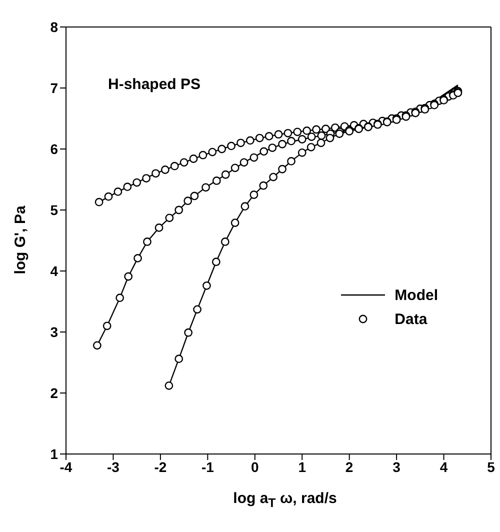 This screenshot has width=500, height=532. What do you see at coordinates (54, 210) in the screenshot?
I see `y-tick-label: 5` at bounding box center [54, 210].